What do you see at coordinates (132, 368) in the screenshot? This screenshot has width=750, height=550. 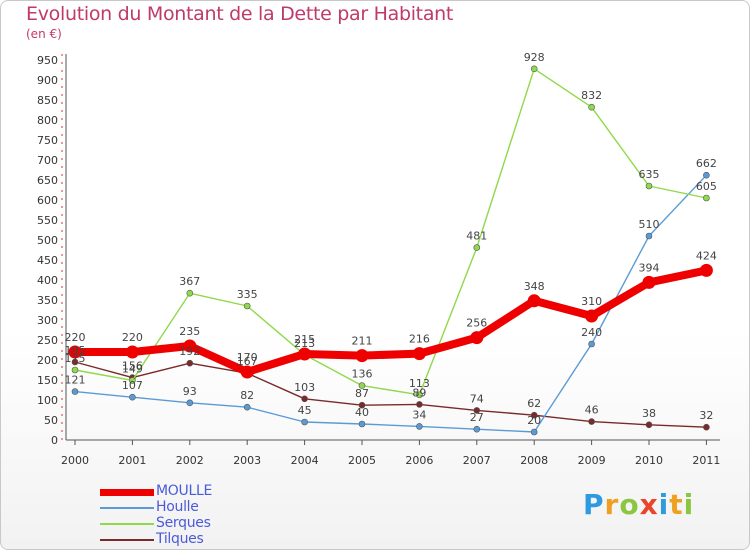 I see `data-label-serques: 149` at bounding box center [132, 368].